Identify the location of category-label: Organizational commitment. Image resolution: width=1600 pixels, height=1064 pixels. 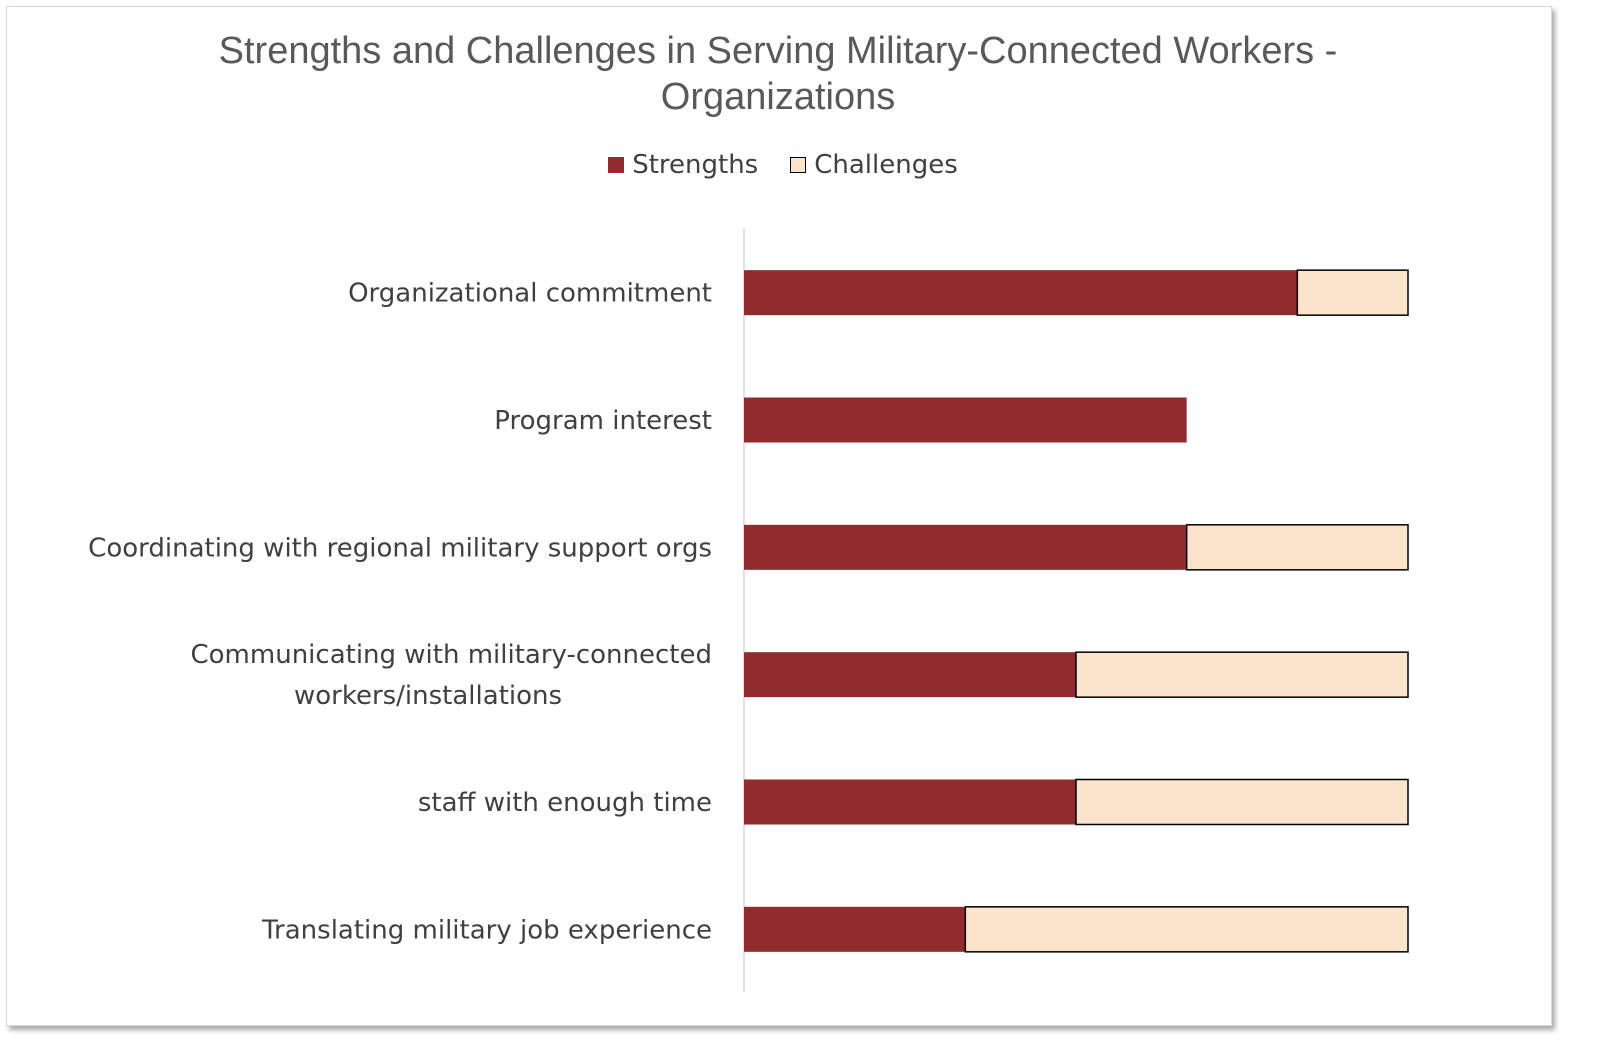
(530, 294).